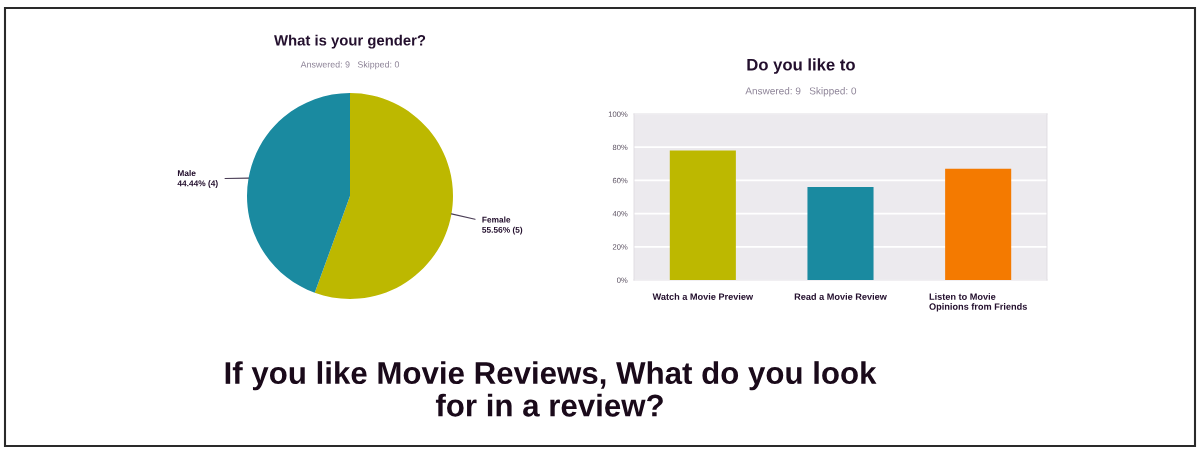 This screenshot has height=454, width=1200. Describe the element at coordinates (496, 219) in the screenshot. I see `slice-label: Female` at that location.